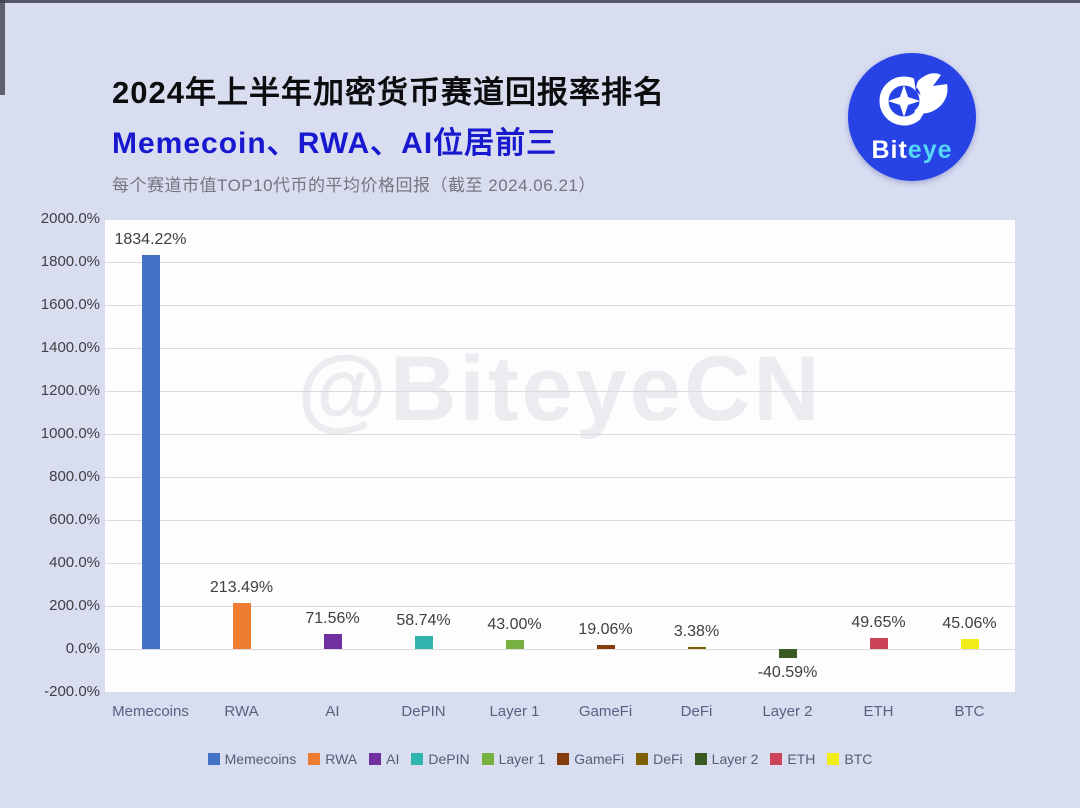 The width and height of the screenshot is (1080, 808). Describe the element at coordinates (74, 562) in the screenshot. I see `y-tick-label: 400.0%` at that location.